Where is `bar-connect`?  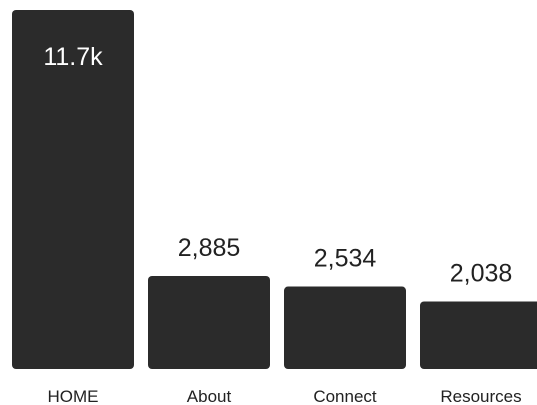 bar-connect is located at coordinates (345, 327).